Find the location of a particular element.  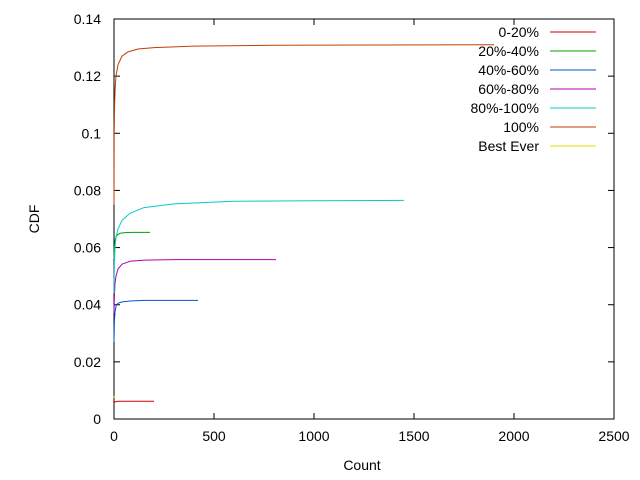

x-tick-label: 0 is located at coordinates (114, 436).